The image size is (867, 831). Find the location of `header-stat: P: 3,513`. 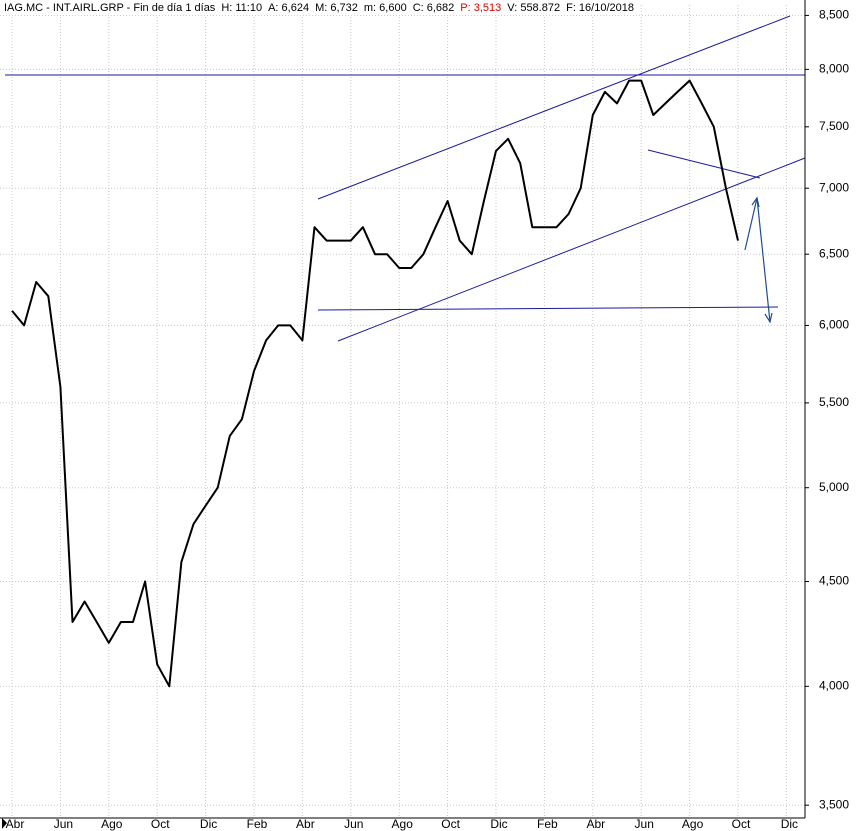

header-stat: P: 3,513 is located at coordinates (480, 8).